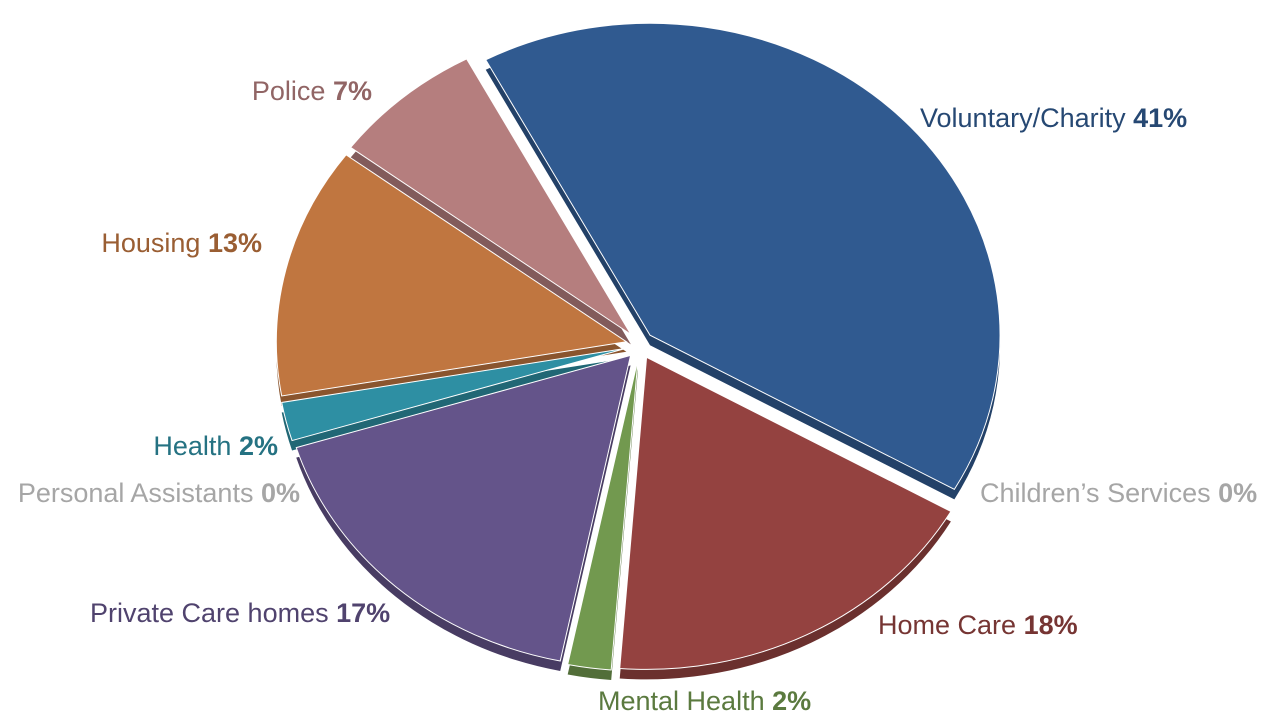 This screenshot has height=718, width=1262. Describe the element at coordinates (289, 91) in the screenshot. I see `category-label: Police` at that location.